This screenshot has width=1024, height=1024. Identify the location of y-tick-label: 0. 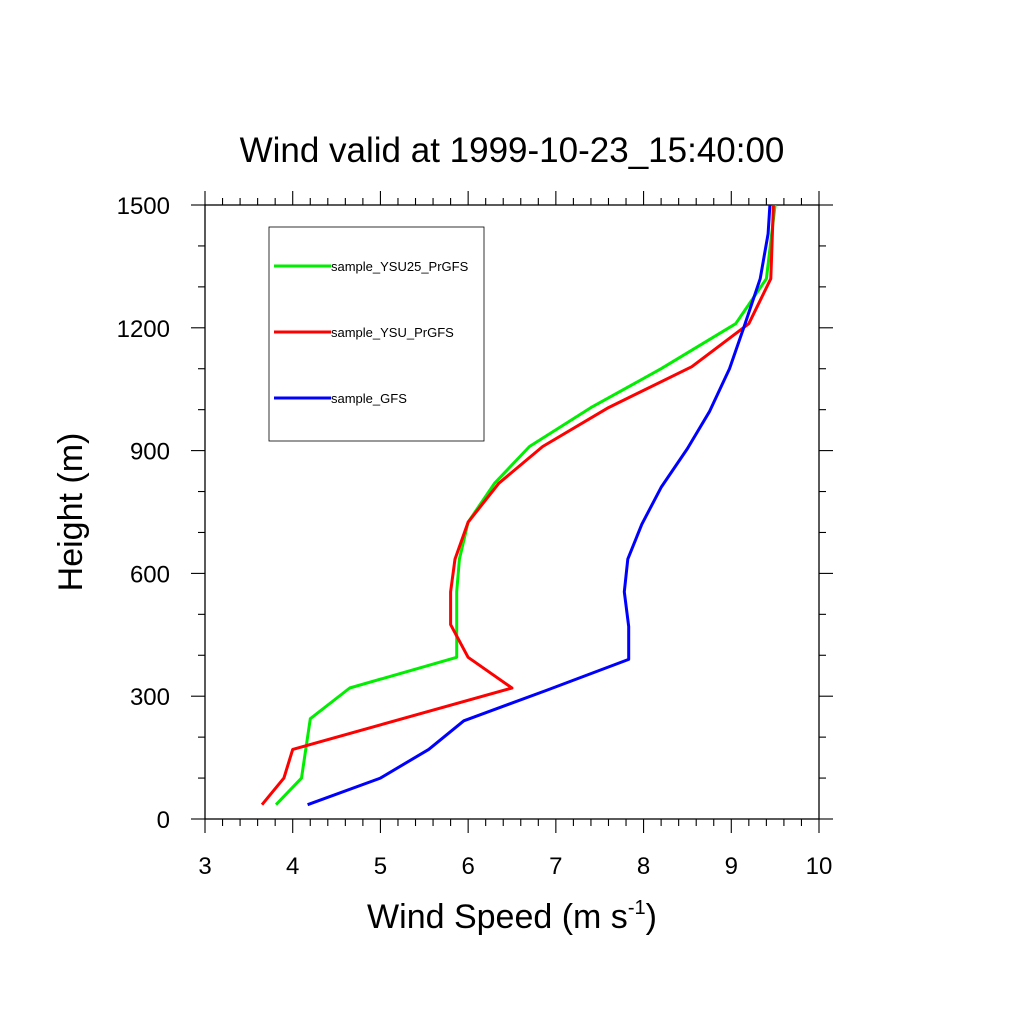
(163, 820).